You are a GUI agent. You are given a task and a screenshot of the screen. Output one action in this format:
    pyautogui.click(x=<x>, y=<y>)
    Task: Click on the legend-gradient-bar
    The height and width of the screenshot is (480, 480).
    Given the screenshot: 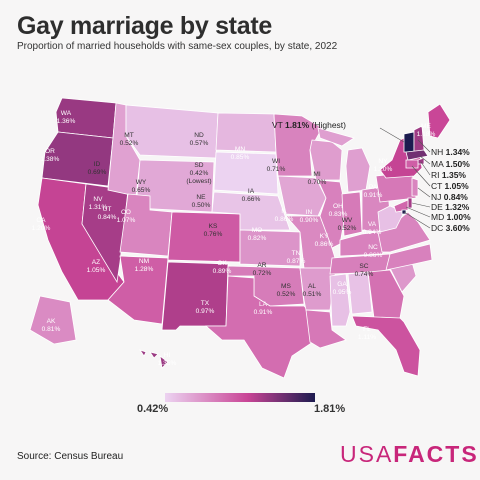 What is the action you would take?
    pyautogui.click(x=240, y=397)
    